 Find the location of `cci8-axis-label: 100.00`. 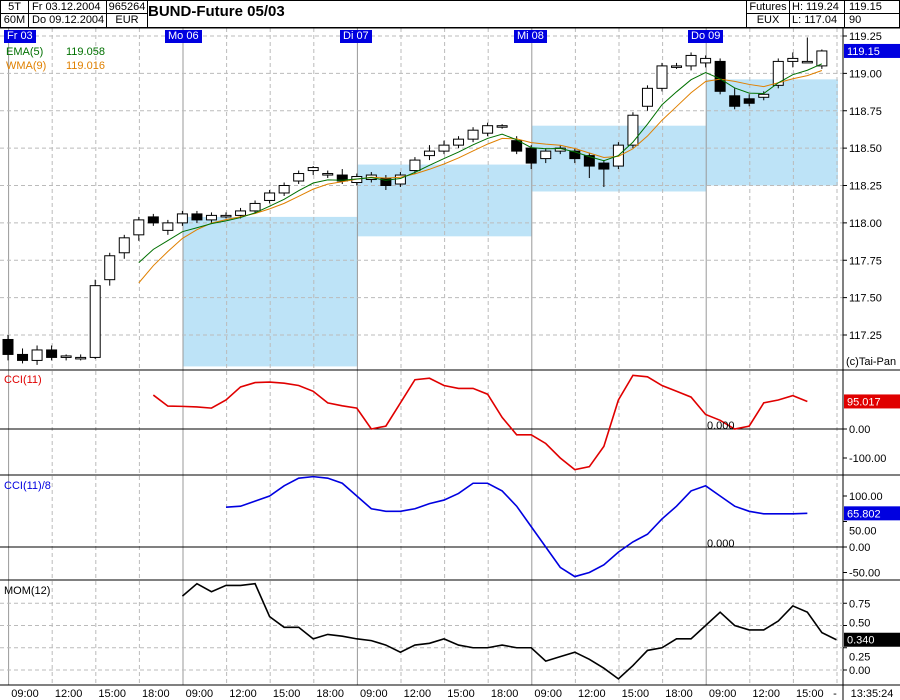

cci8-axis-label: 100.00 is located at coordinates (866, 497).